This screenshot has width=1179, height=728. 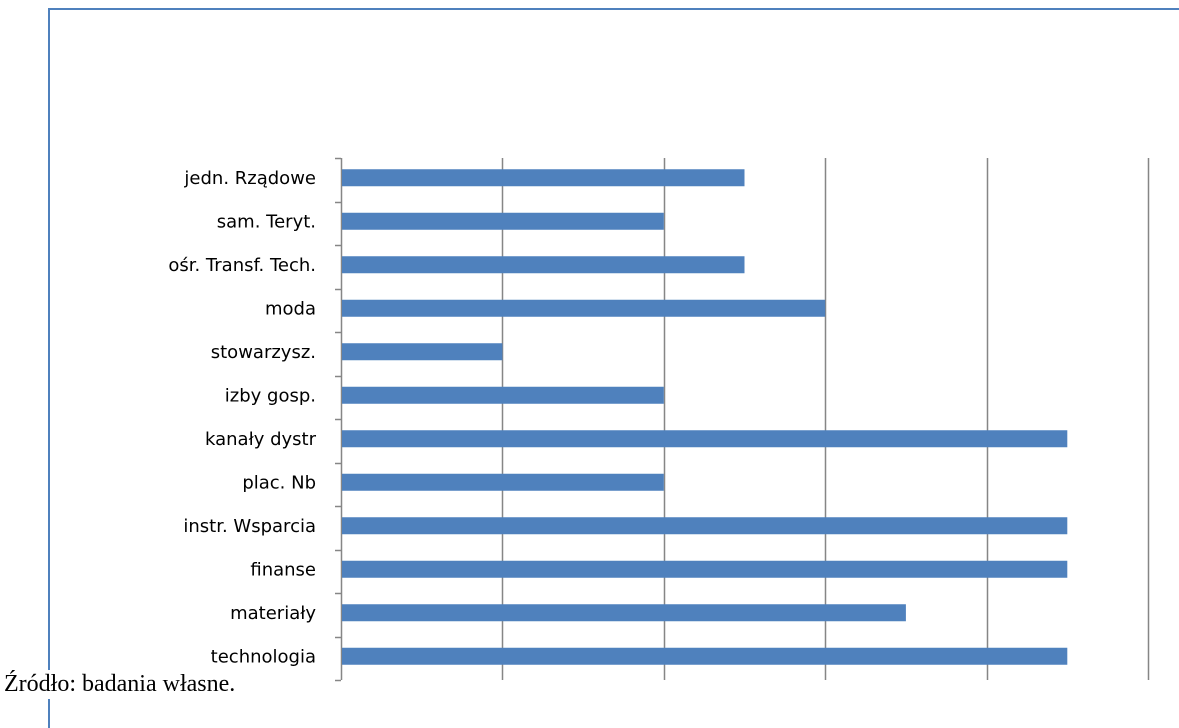 I want to click on category-label: kanały dystr, so click(x=261, y=439).